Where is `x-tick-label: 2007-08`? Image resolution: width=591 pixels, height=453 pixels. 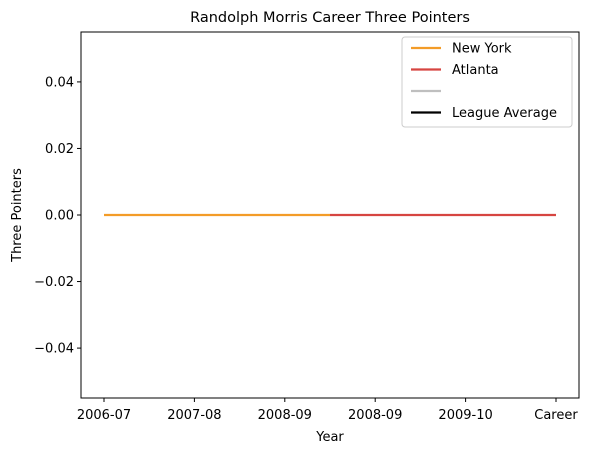
x-tick-label: 2007-08 is located at coordinates (194, 415).